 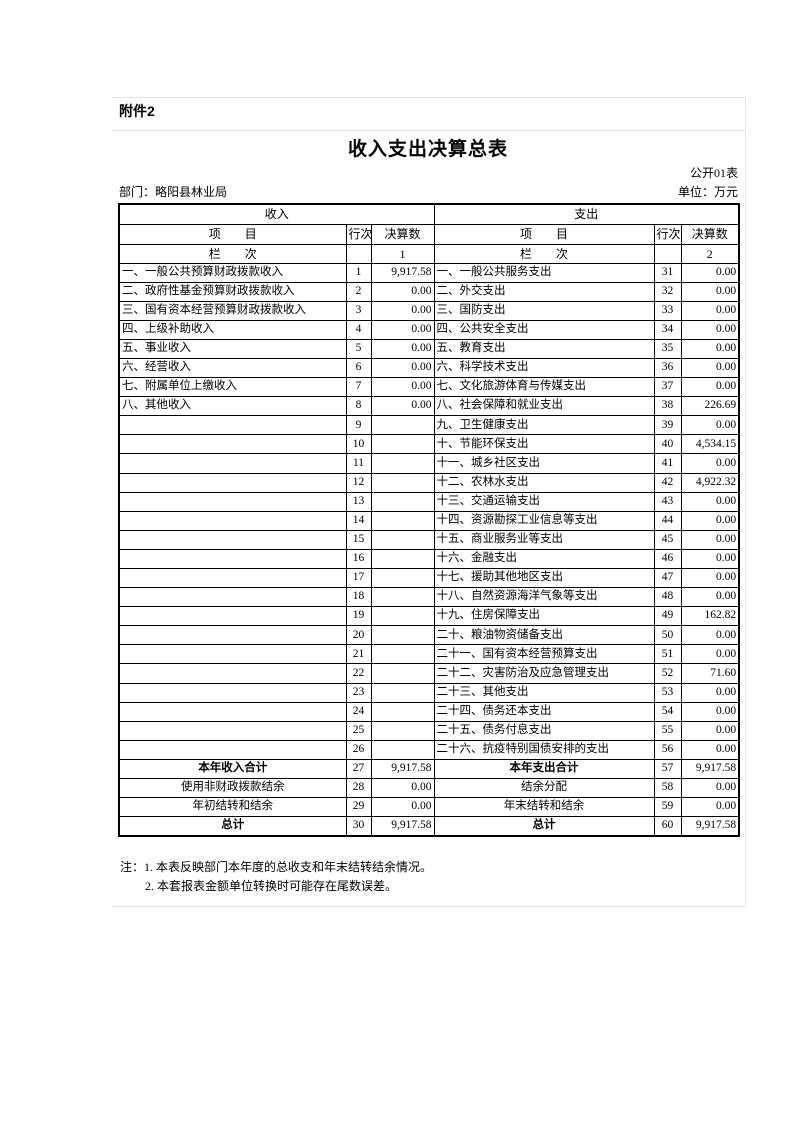 What do you see at coordinates (667, 654) in the screenshot?
I see `expense-line-cell: 51` at bounding box center [667, 654].